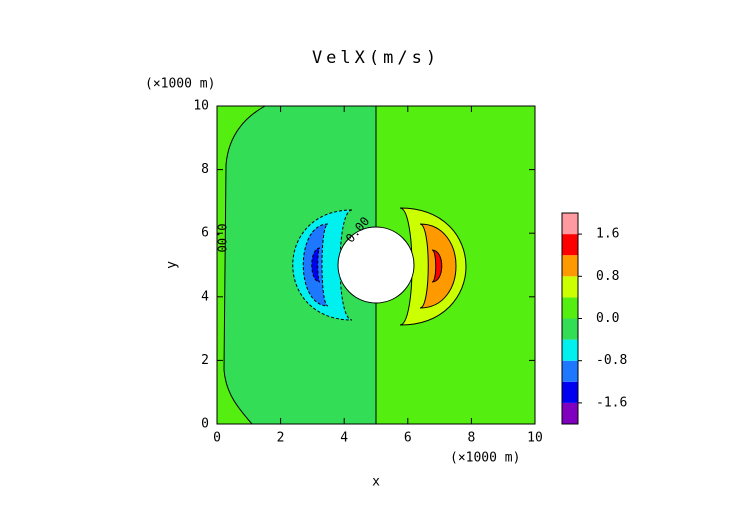  I want to click on colorbar-tick-label: 0.8, so click(607, 276).